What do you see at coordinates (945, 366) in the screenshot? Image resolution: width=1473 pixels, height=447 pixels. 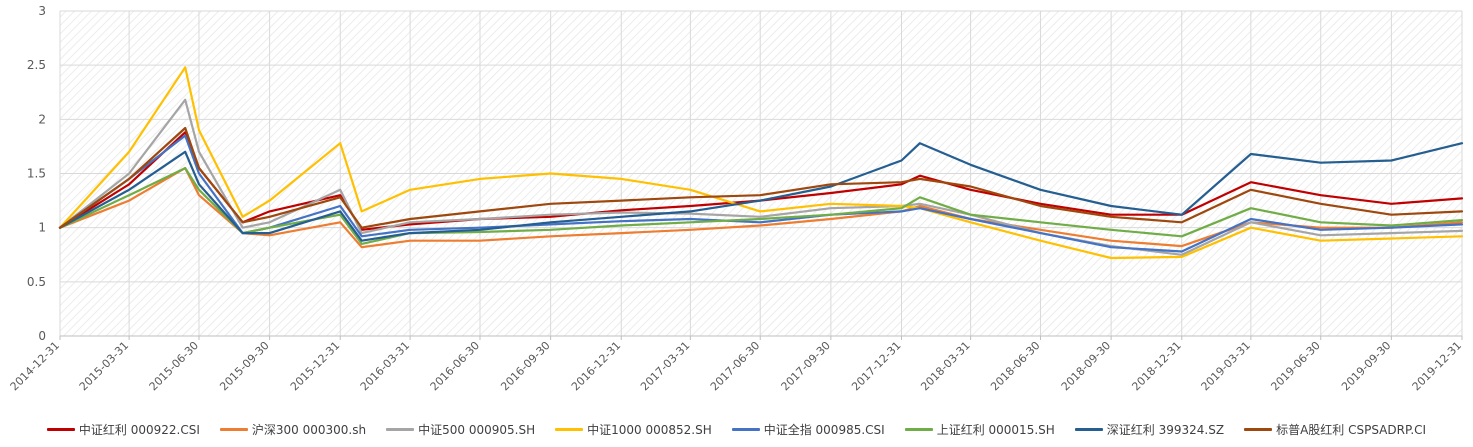 I see `x-tick-label: 2018-03-31` at bounding box center [945, 366].